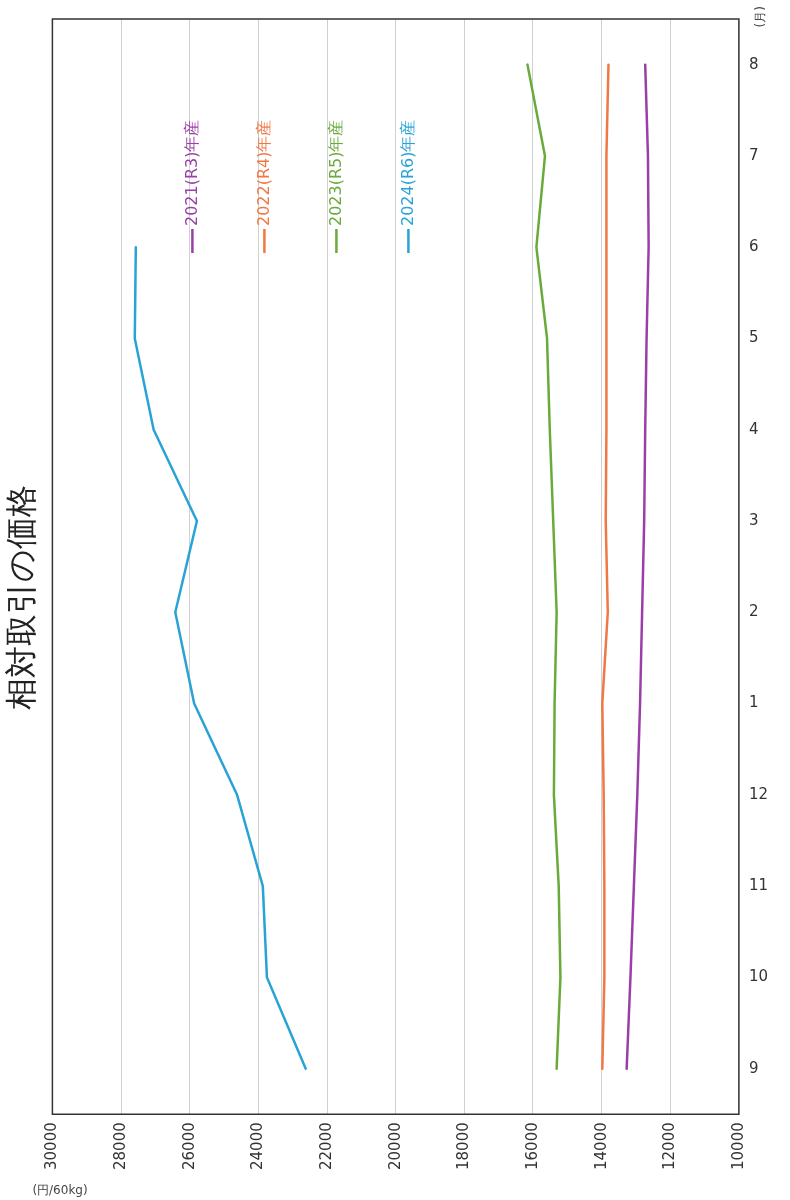  What do you see at coordinates (753, 246) in the screenshot?
I see `y-tick-label: 6` at bounding box center [753, 246].